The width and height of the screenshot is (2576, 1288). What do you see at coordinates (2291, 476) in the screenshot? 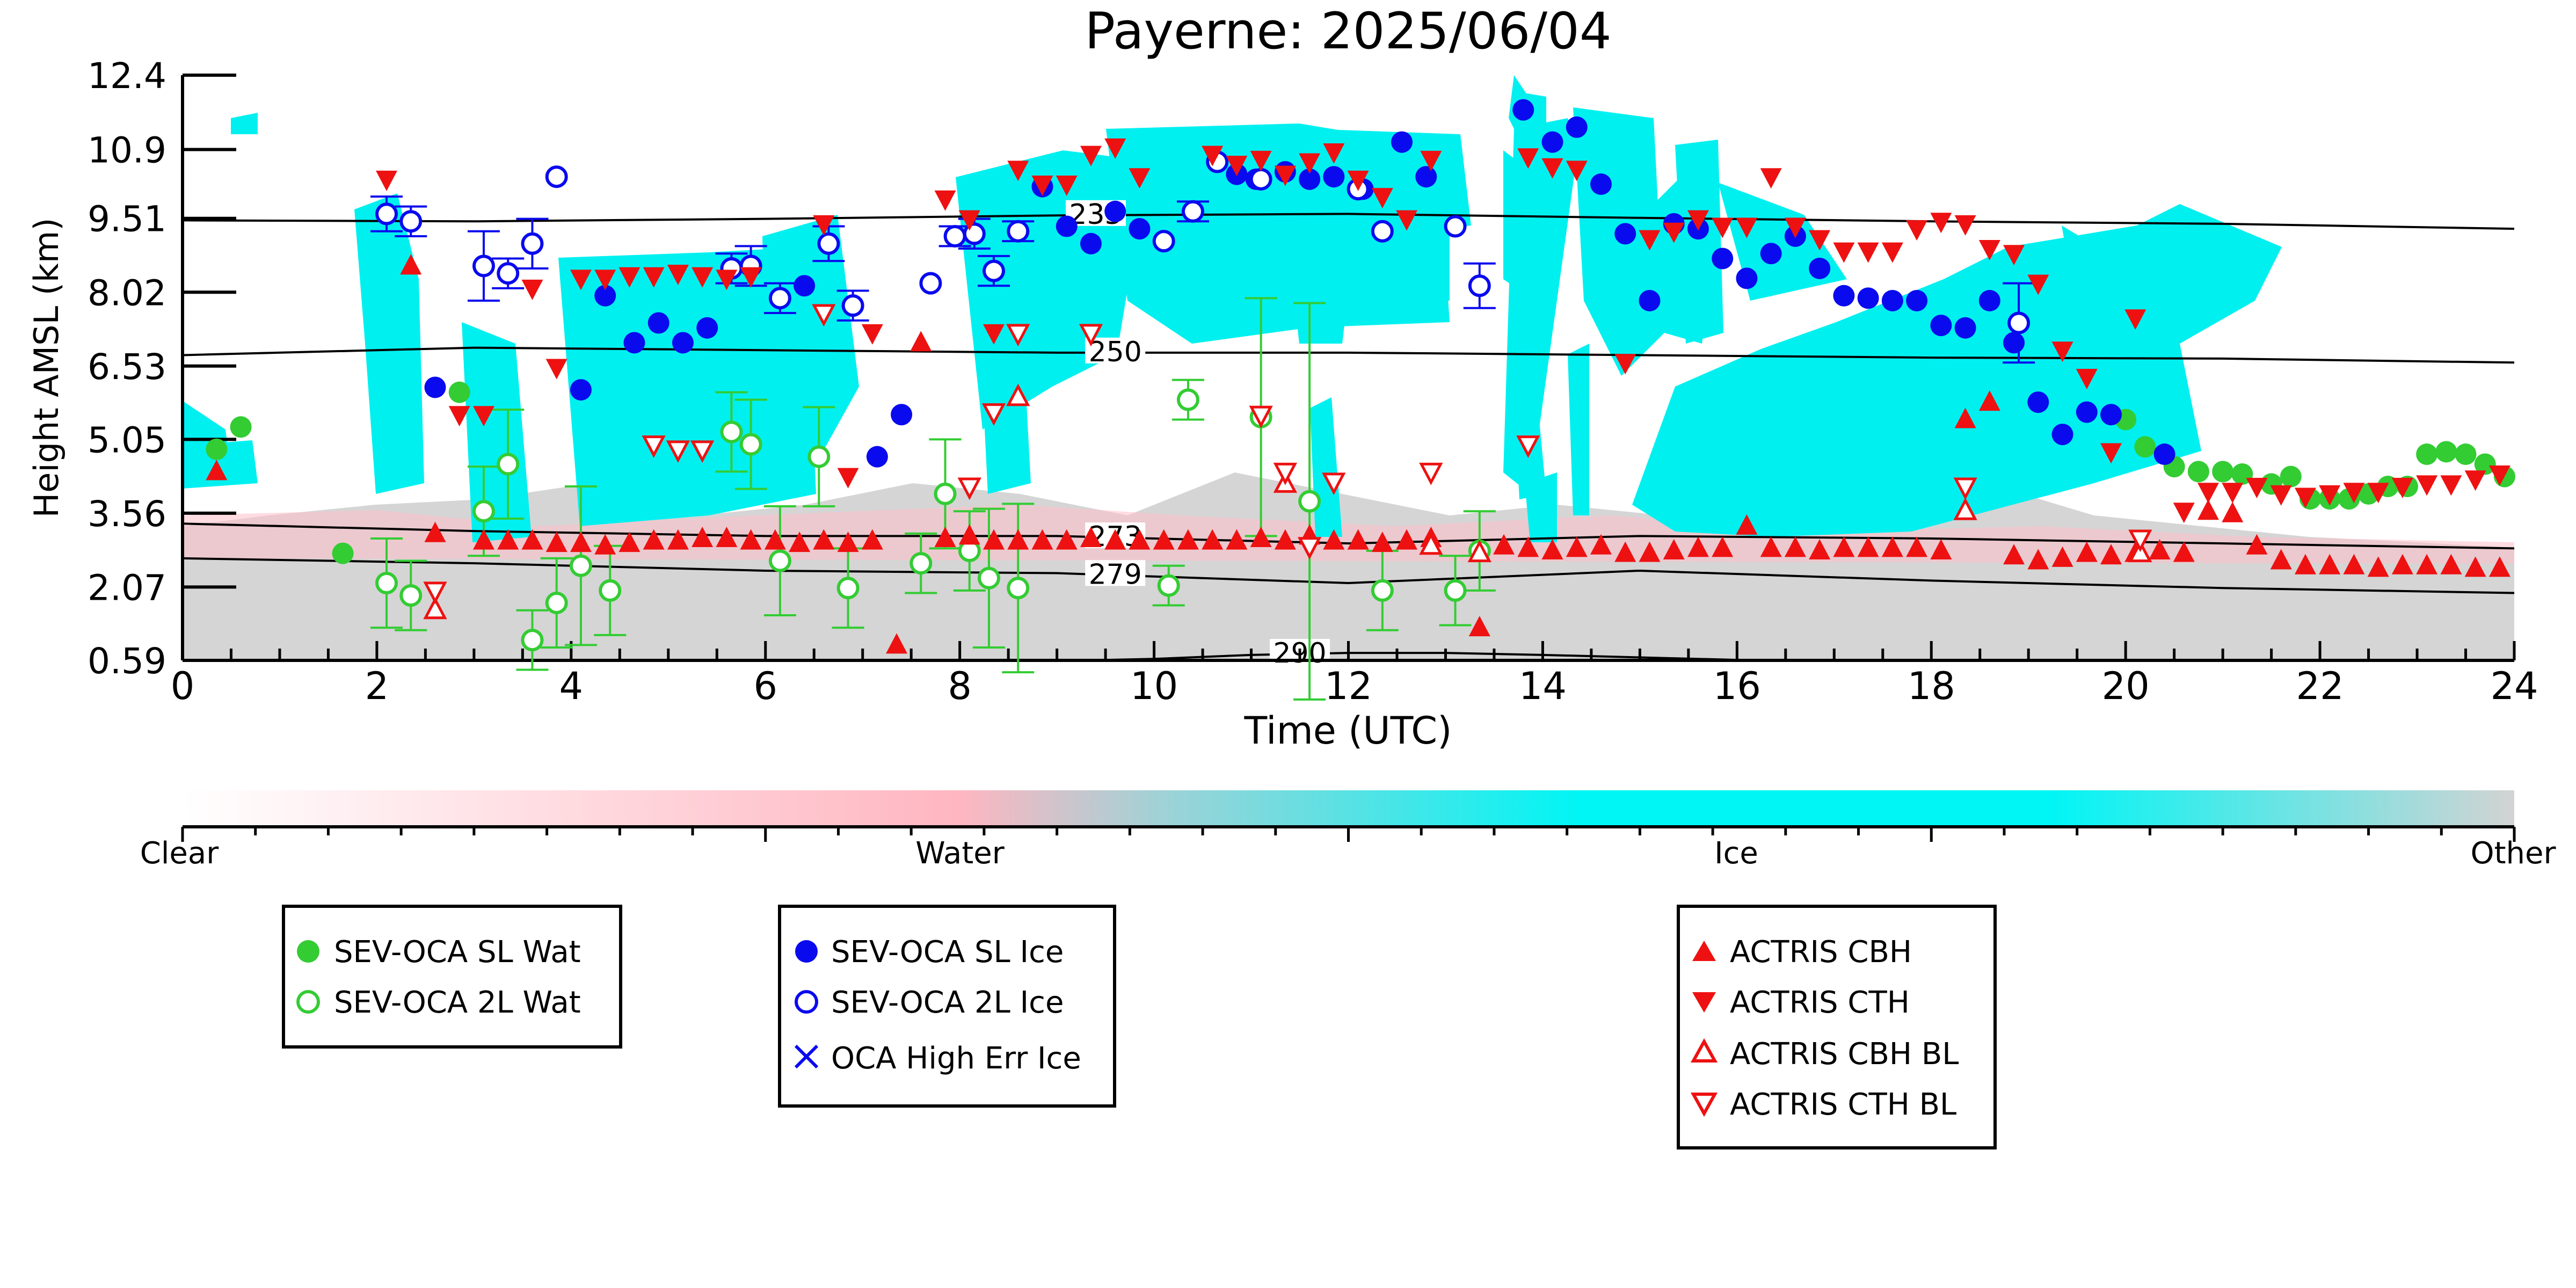
I see `sev-oca-sl-wat-point` at bounding box center [2291, 476].